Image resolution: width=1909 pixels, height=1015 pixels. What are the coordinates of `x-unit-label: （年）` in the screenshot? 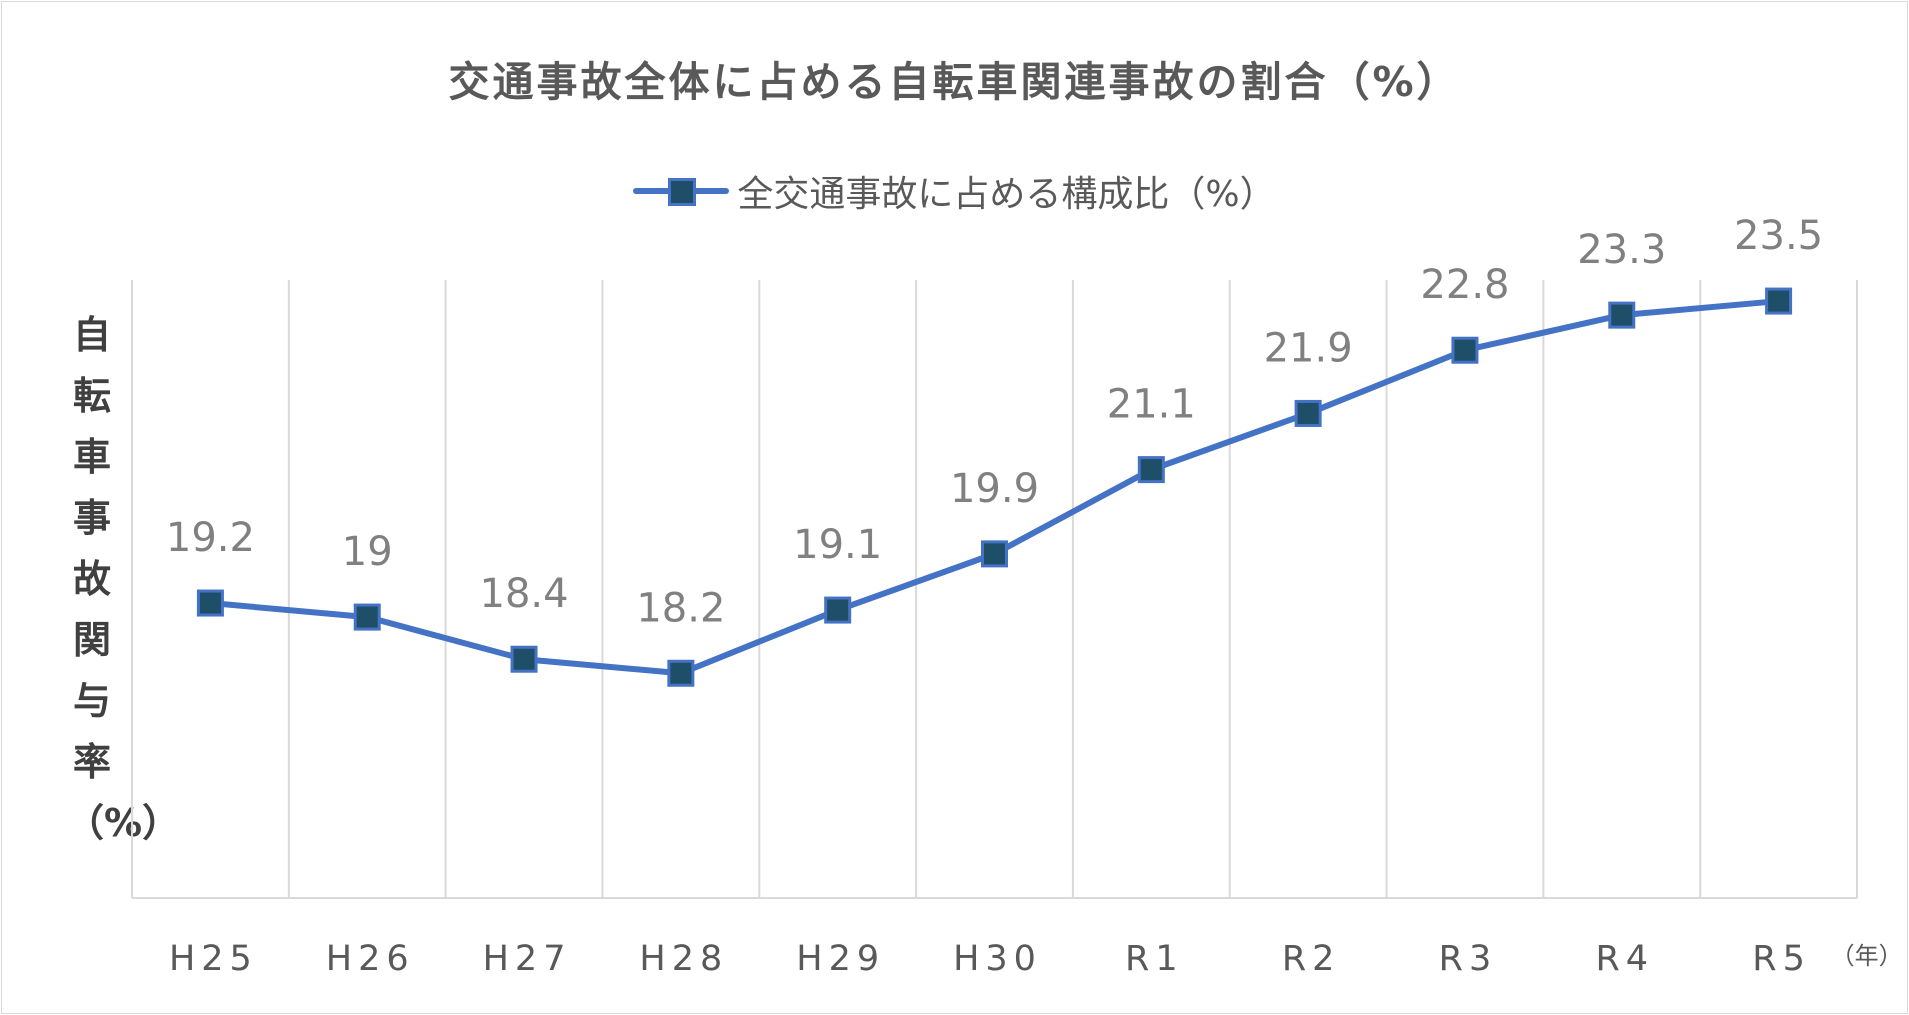 It's located at (1867, 956).